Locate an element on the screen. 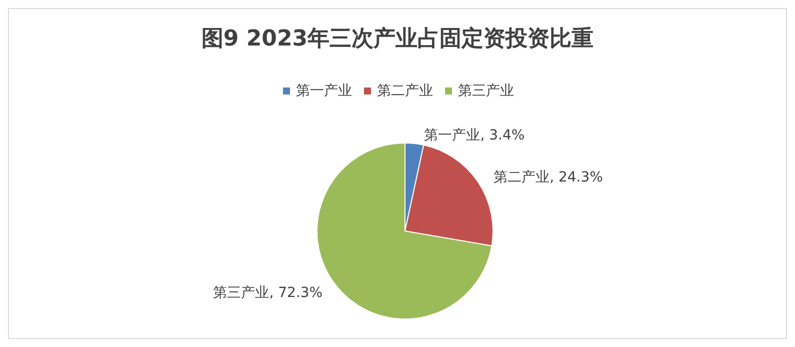 The image size is (795, 347). data-label: 第三产业, 72.3% is located at coordinates (268, 292).